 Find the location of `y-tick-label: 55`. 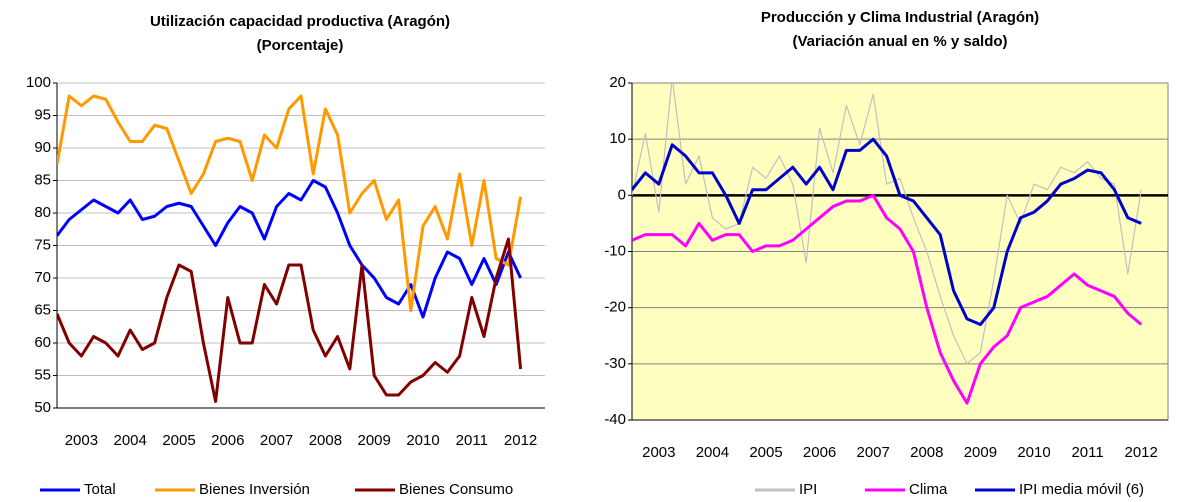

y-tick-label: 55 is located at coordinates (42, 374).